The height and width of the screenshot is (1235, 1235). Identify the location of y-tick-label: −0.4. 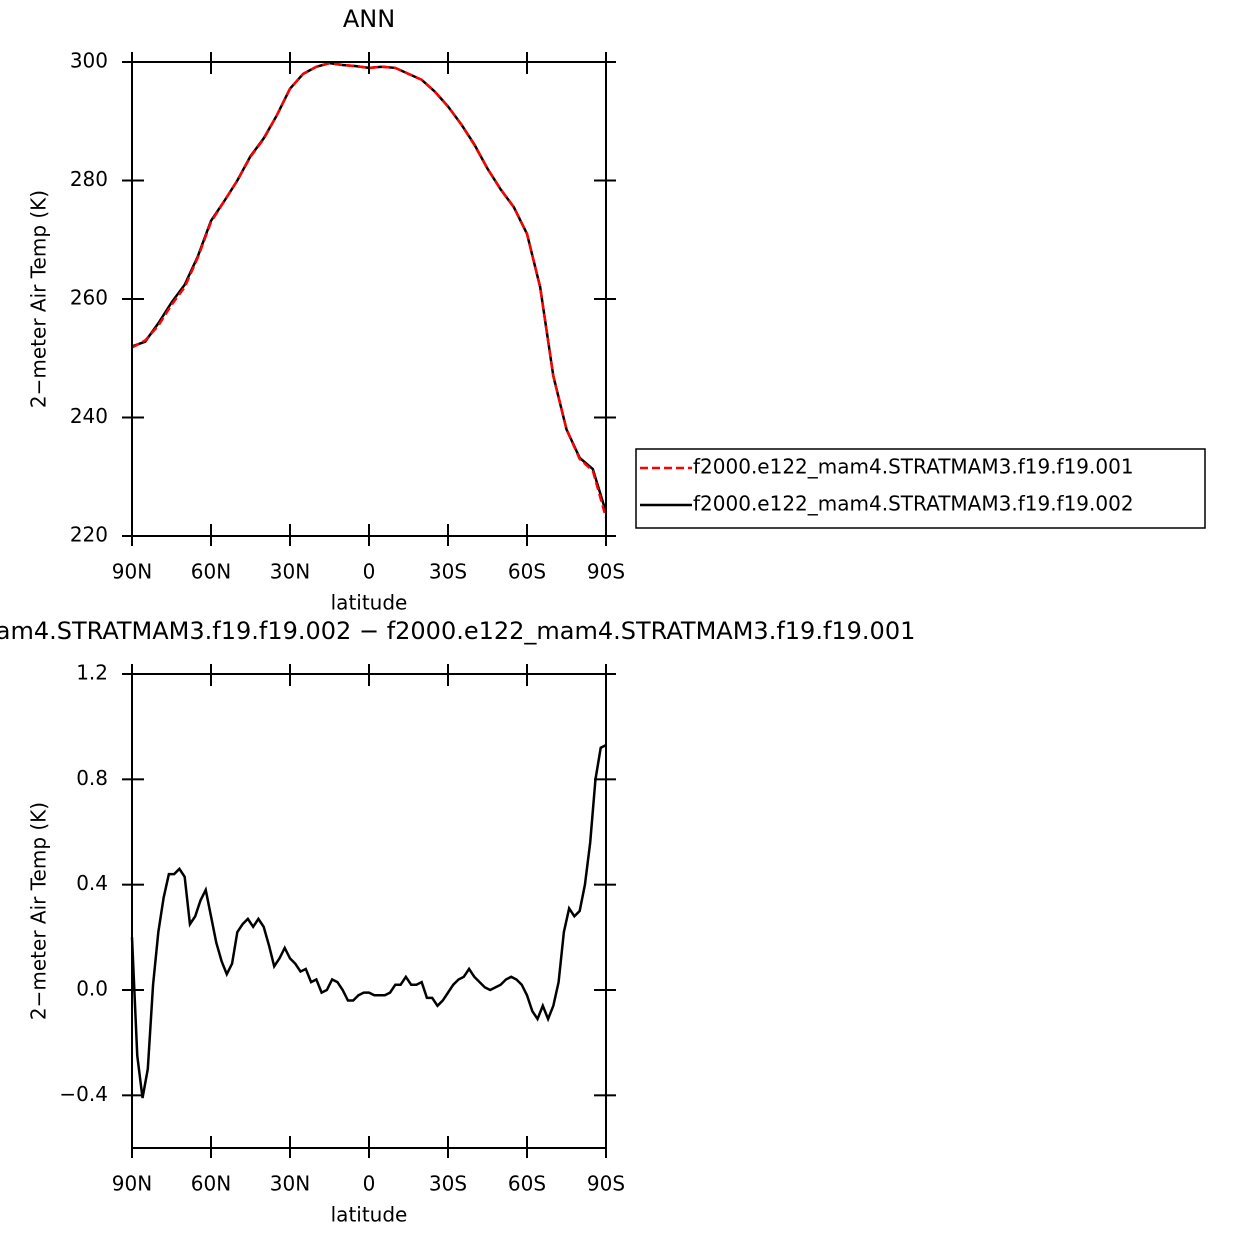
(83, 1094).